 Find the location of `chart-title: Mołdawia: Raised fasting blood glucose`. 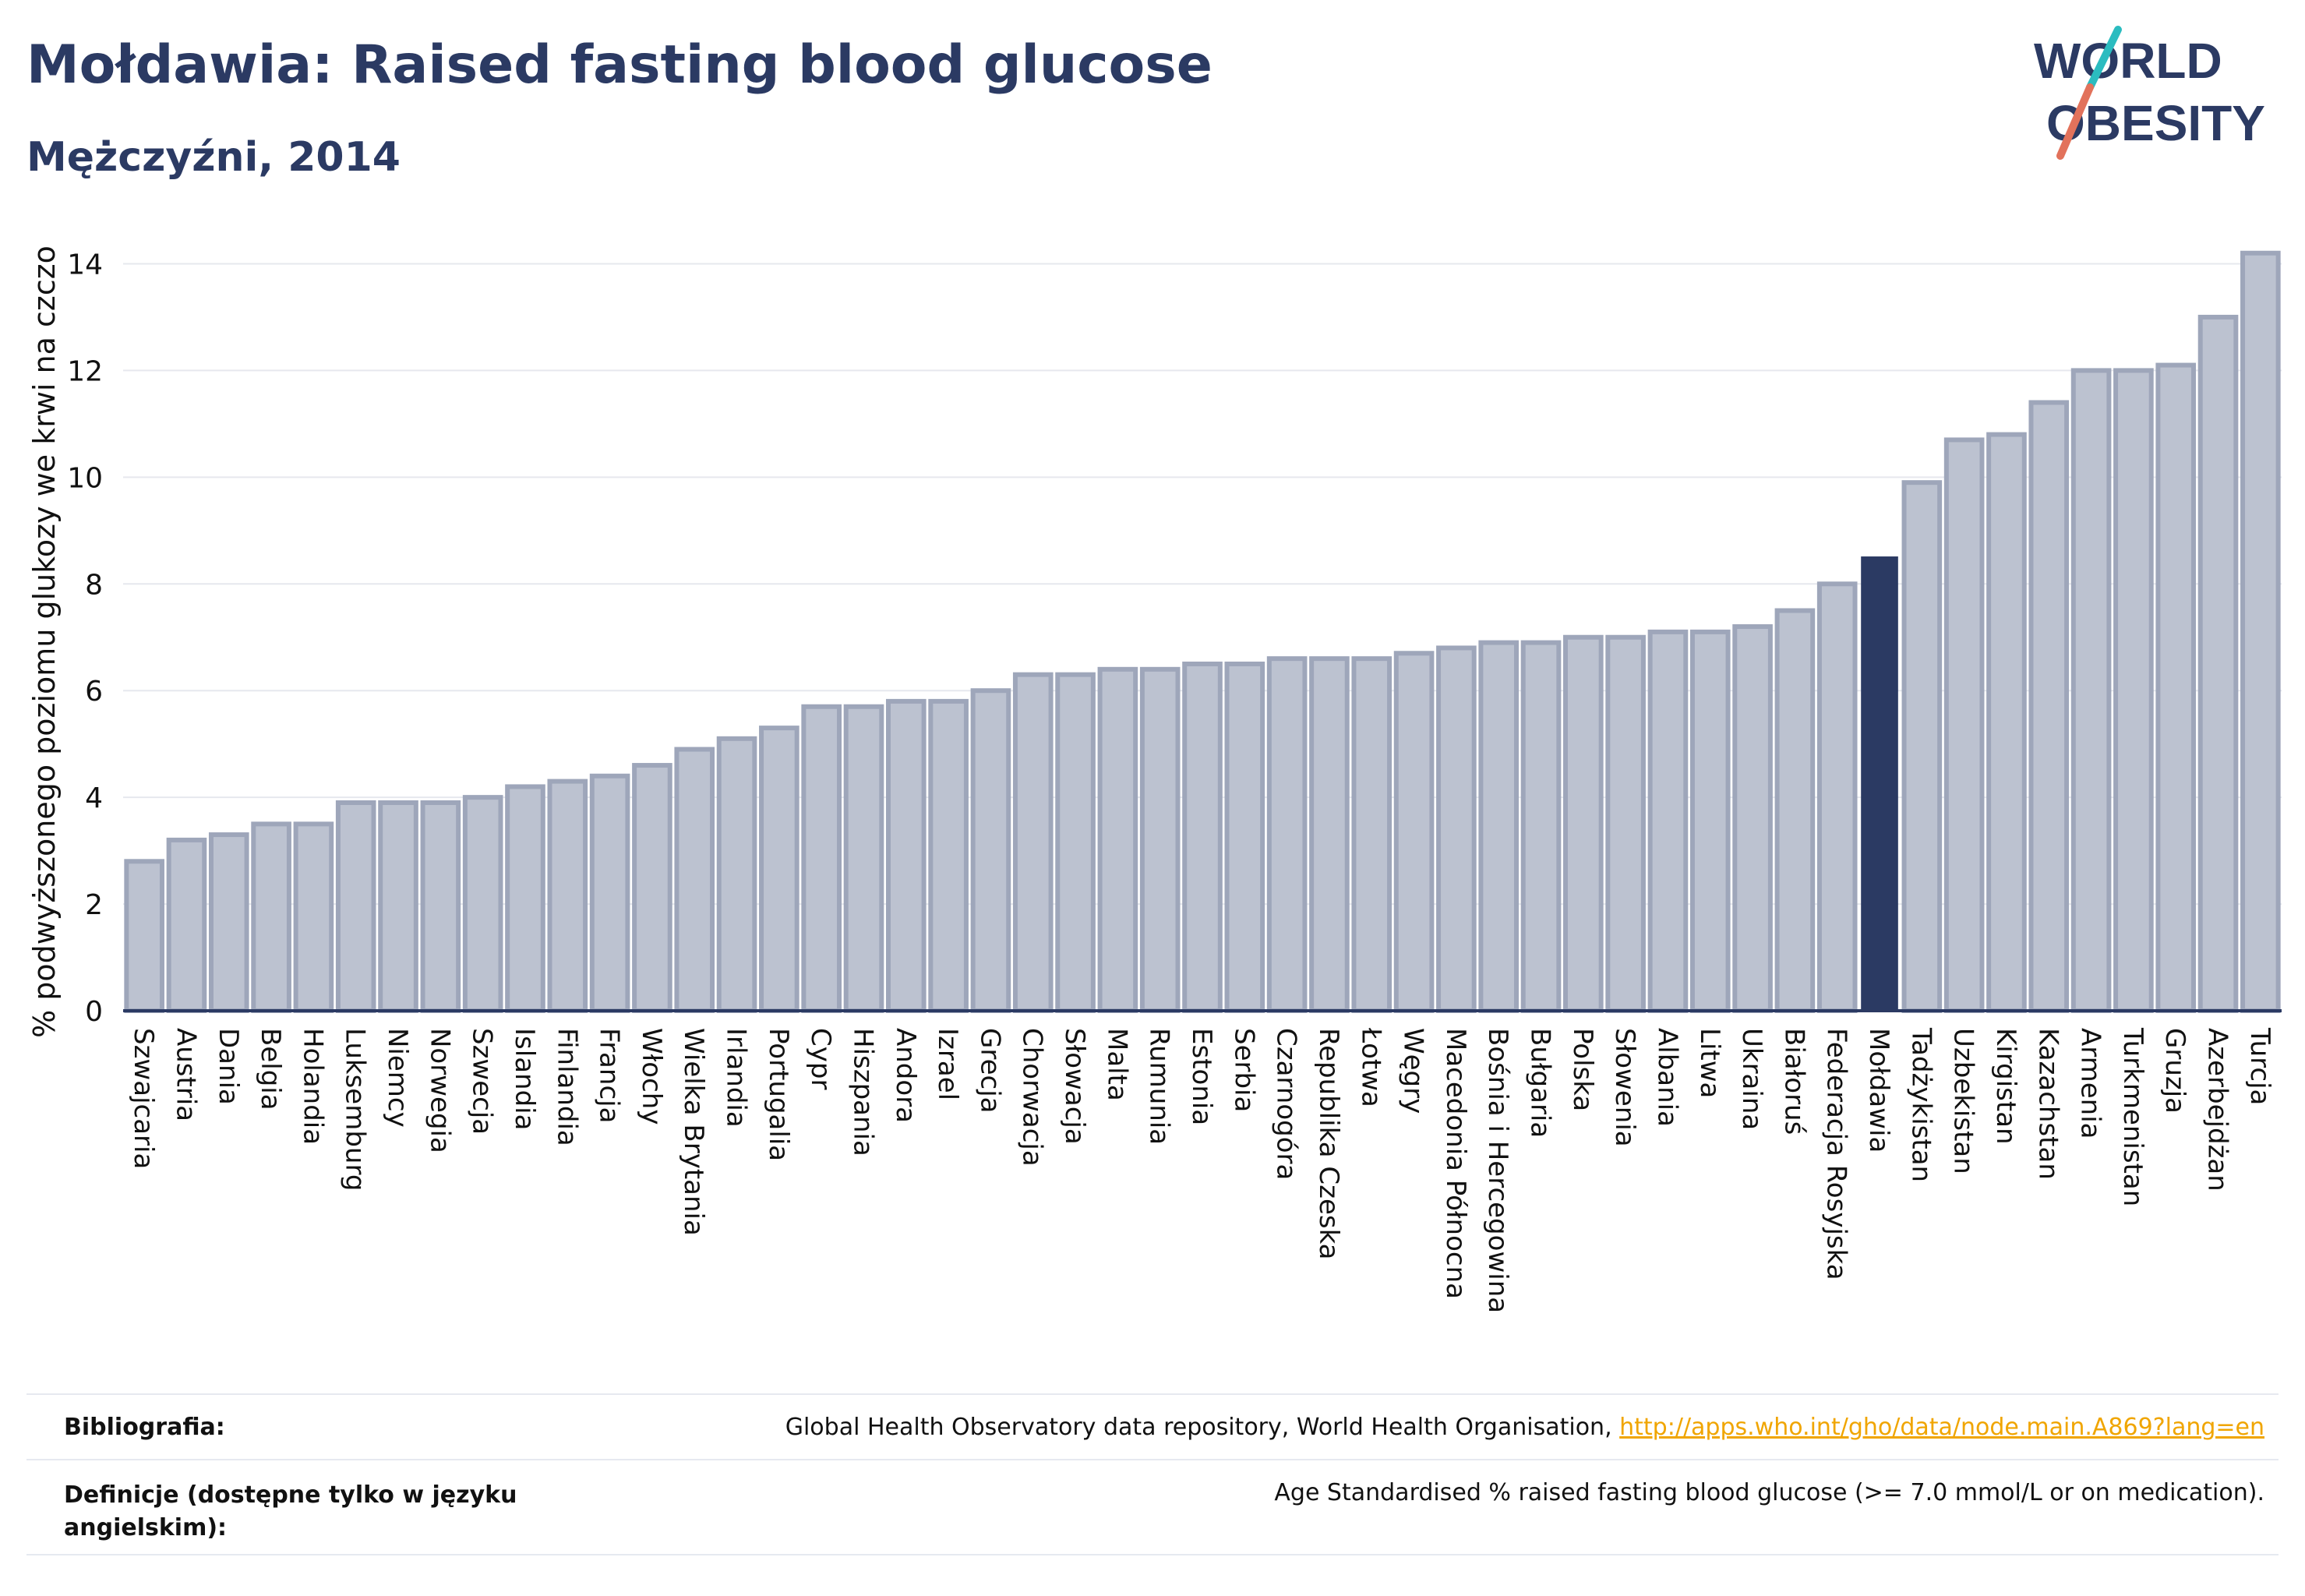

chart-title: Mołdawia: Raised fasting blood glucose is located at coordinates (619, 65).